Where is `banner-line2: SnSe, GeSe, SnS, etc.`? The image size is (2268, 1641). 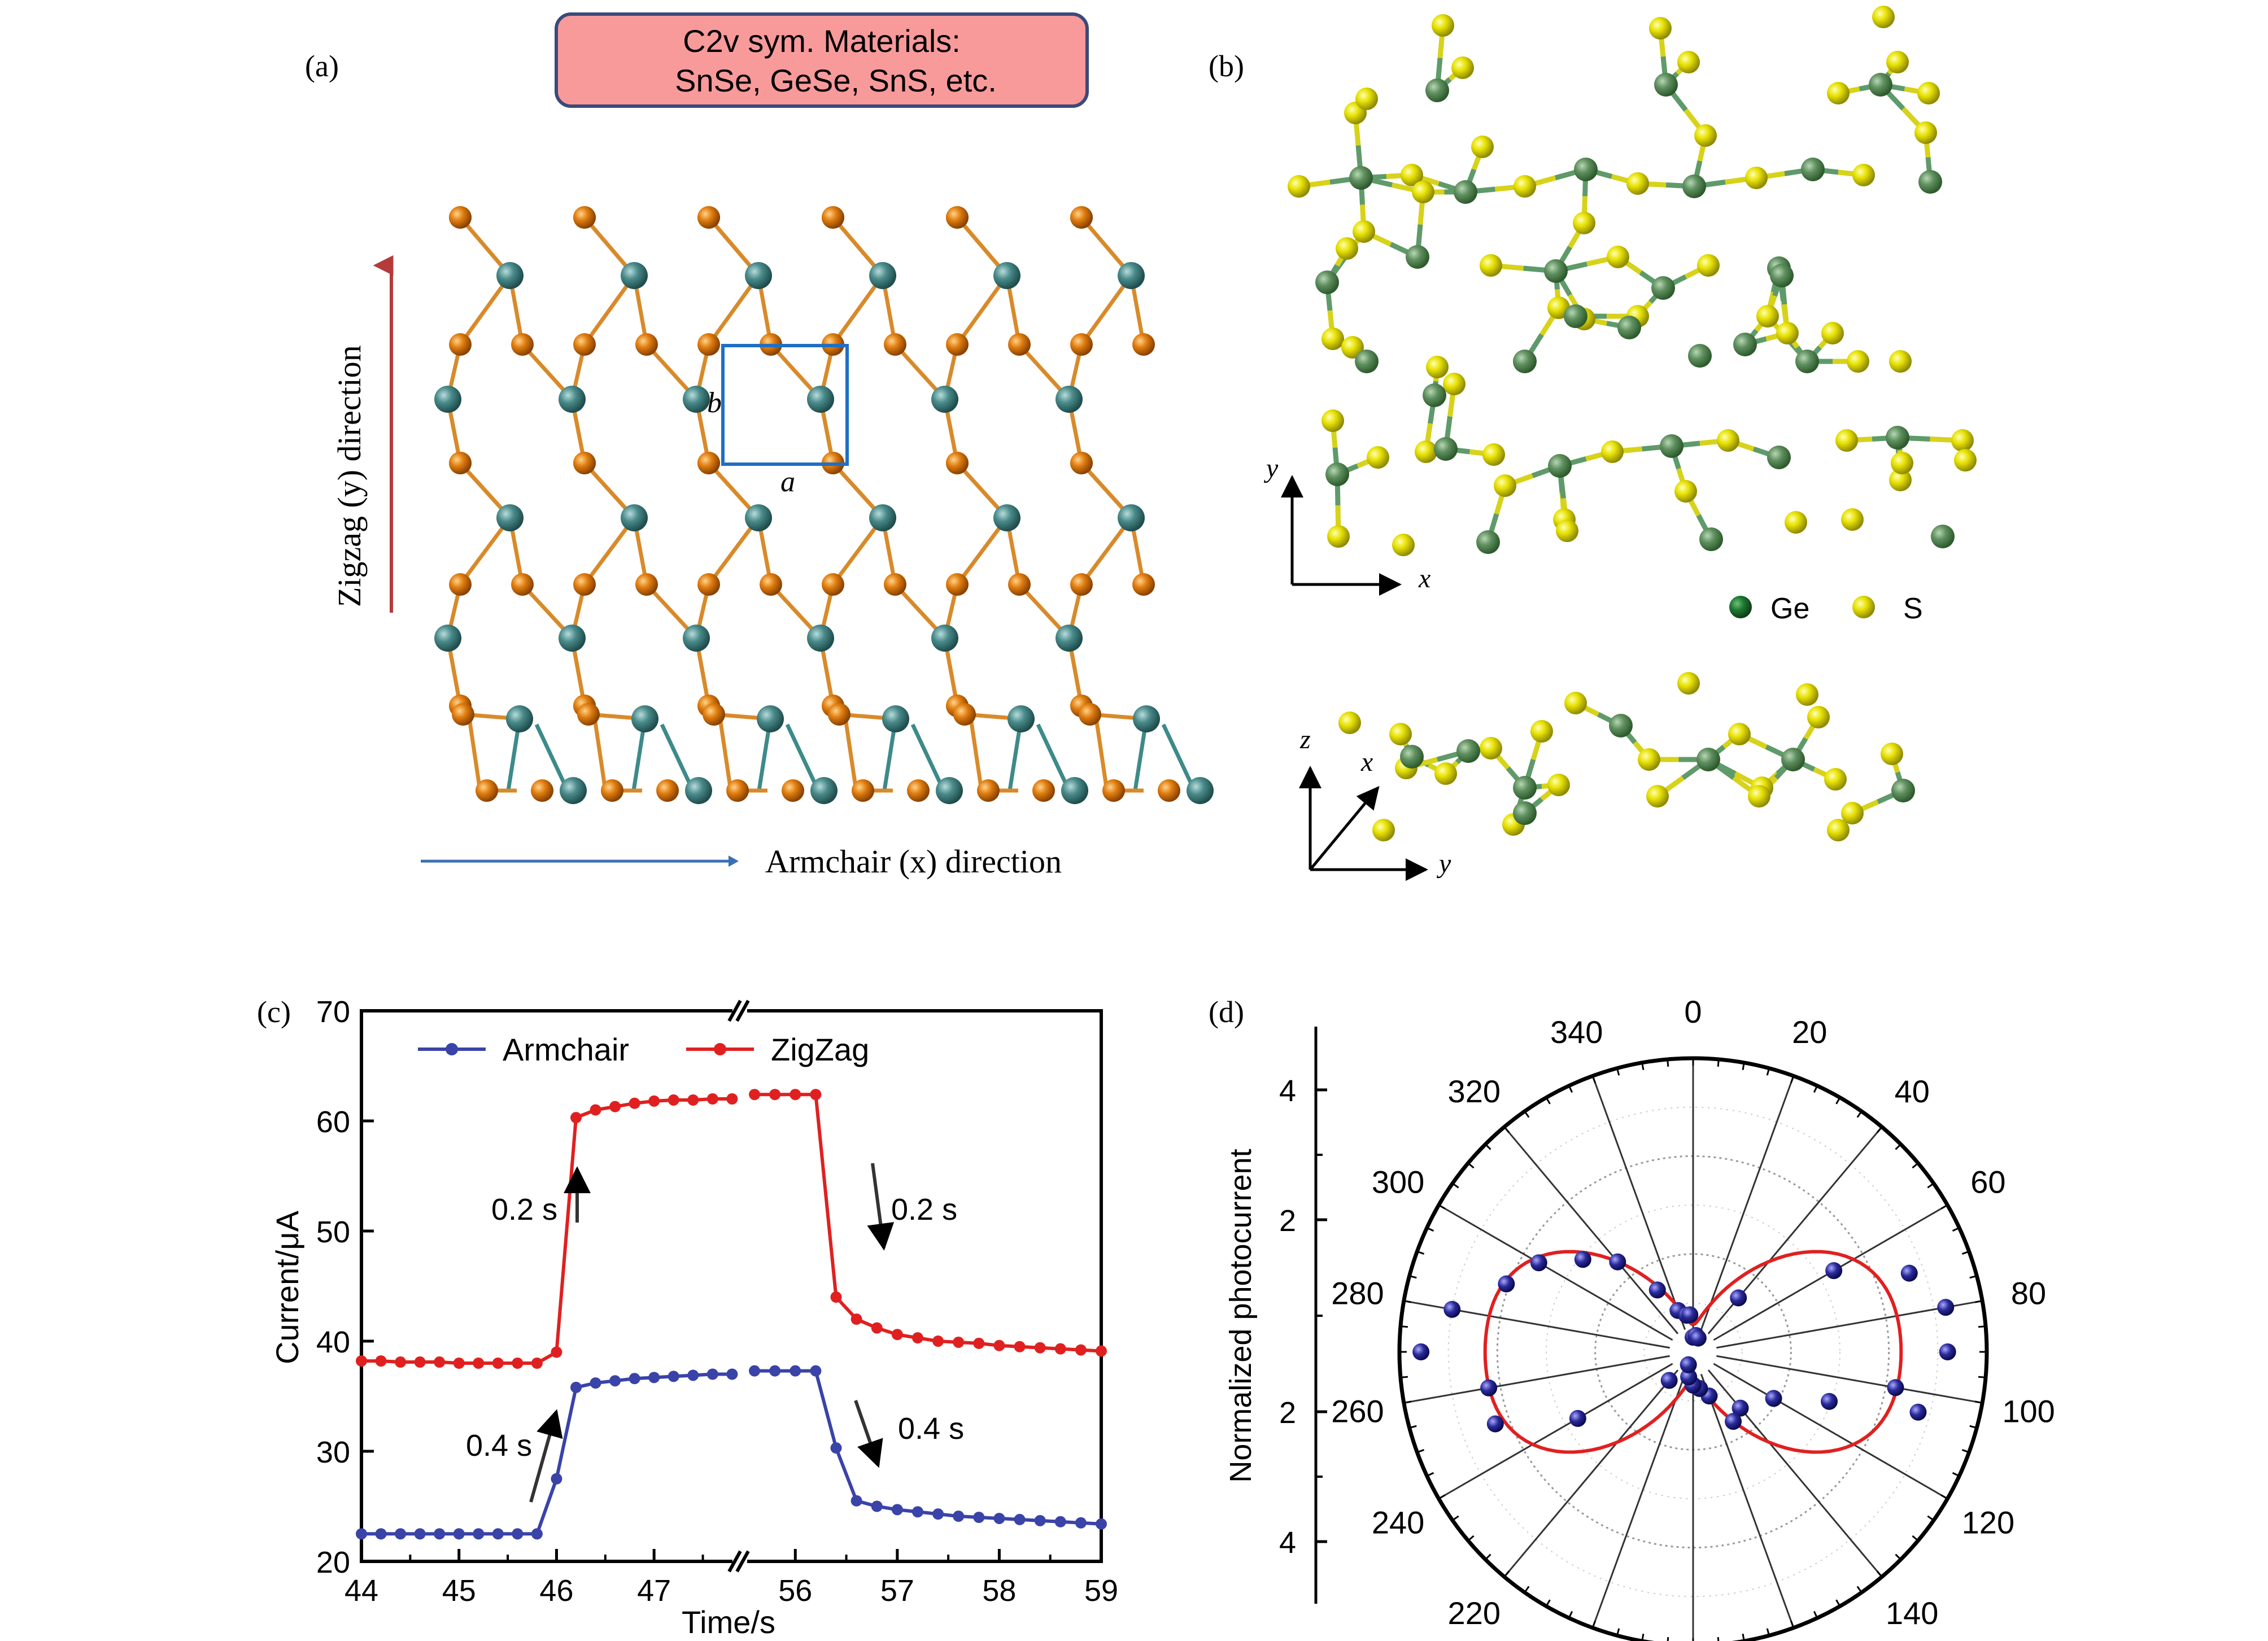
banner-line2: SnSe, GeSe, SnS, etc. is located at coordinates (836, 81).